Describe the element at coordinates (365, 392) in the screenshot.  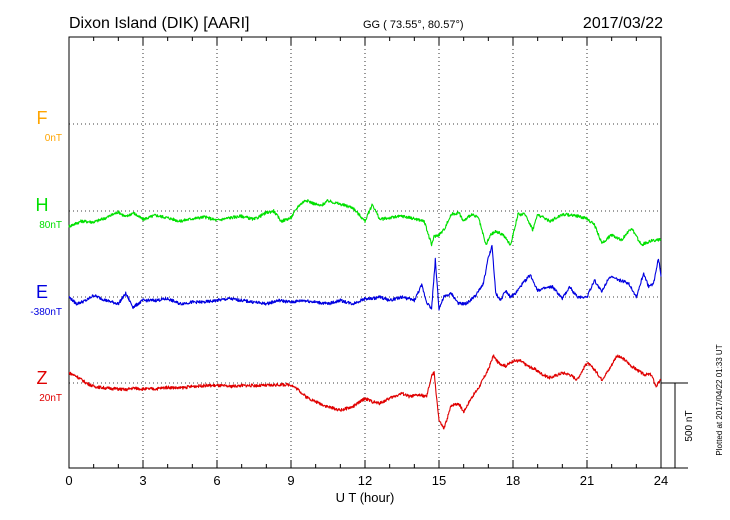
I see `series-line-z` at that location.